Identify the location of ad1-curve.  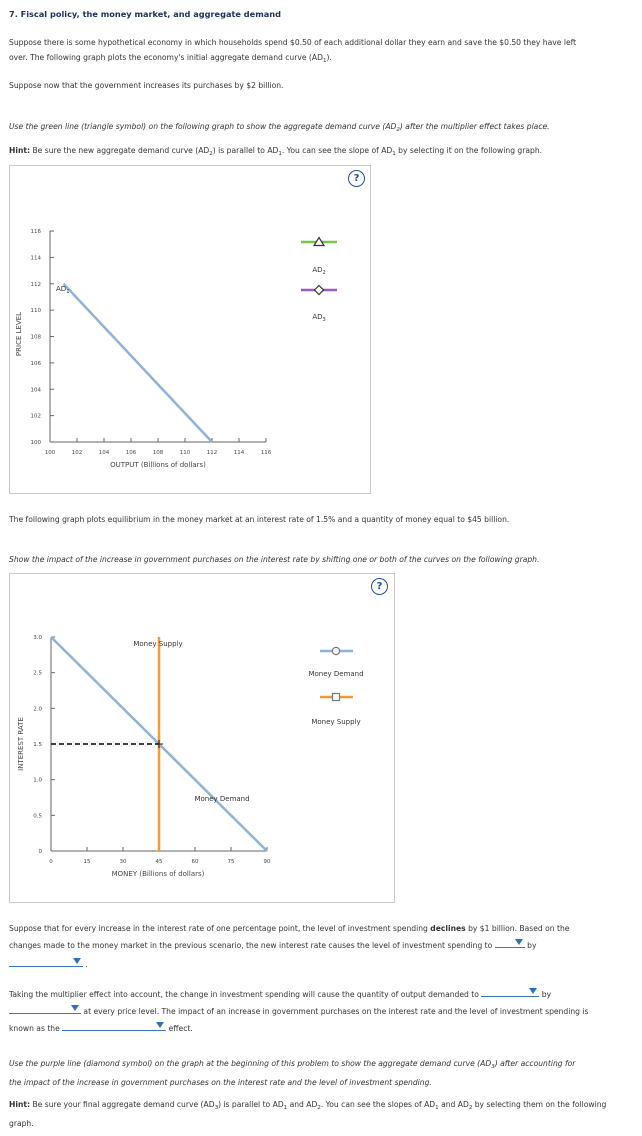
(137, 362).